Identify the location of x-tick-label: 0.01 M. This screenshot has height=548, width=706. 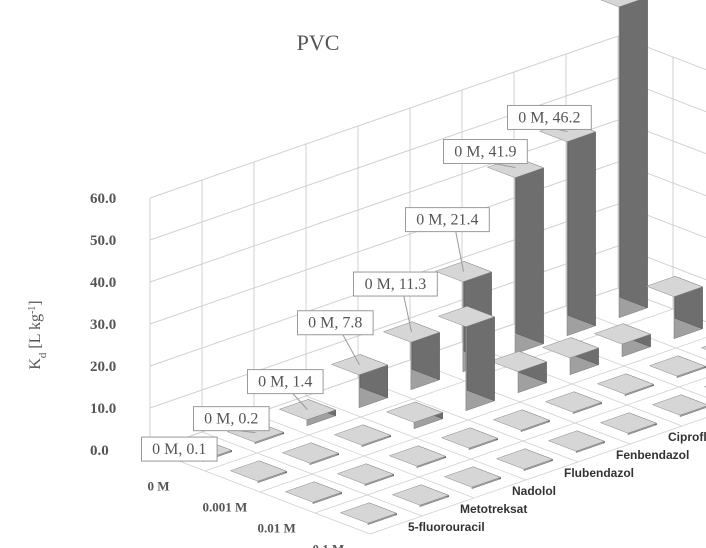
(277, 528).